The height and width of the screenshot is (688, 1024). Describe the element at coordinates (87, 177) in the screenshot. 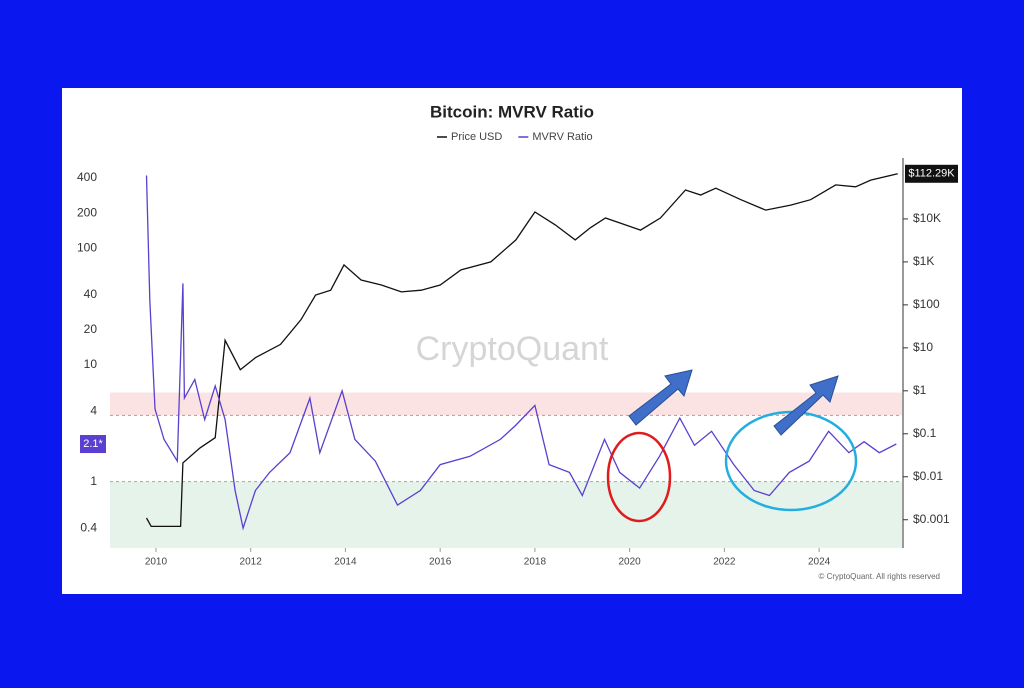

I see `y-tick-label: 400` at that location.